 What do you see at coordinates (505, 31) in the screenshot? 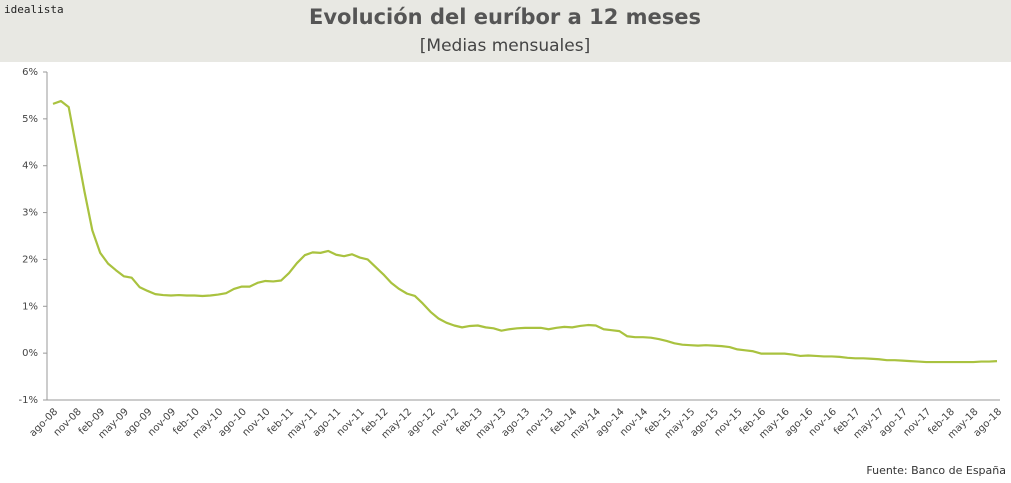
I see `header-band` at bounding box center [505, 31].